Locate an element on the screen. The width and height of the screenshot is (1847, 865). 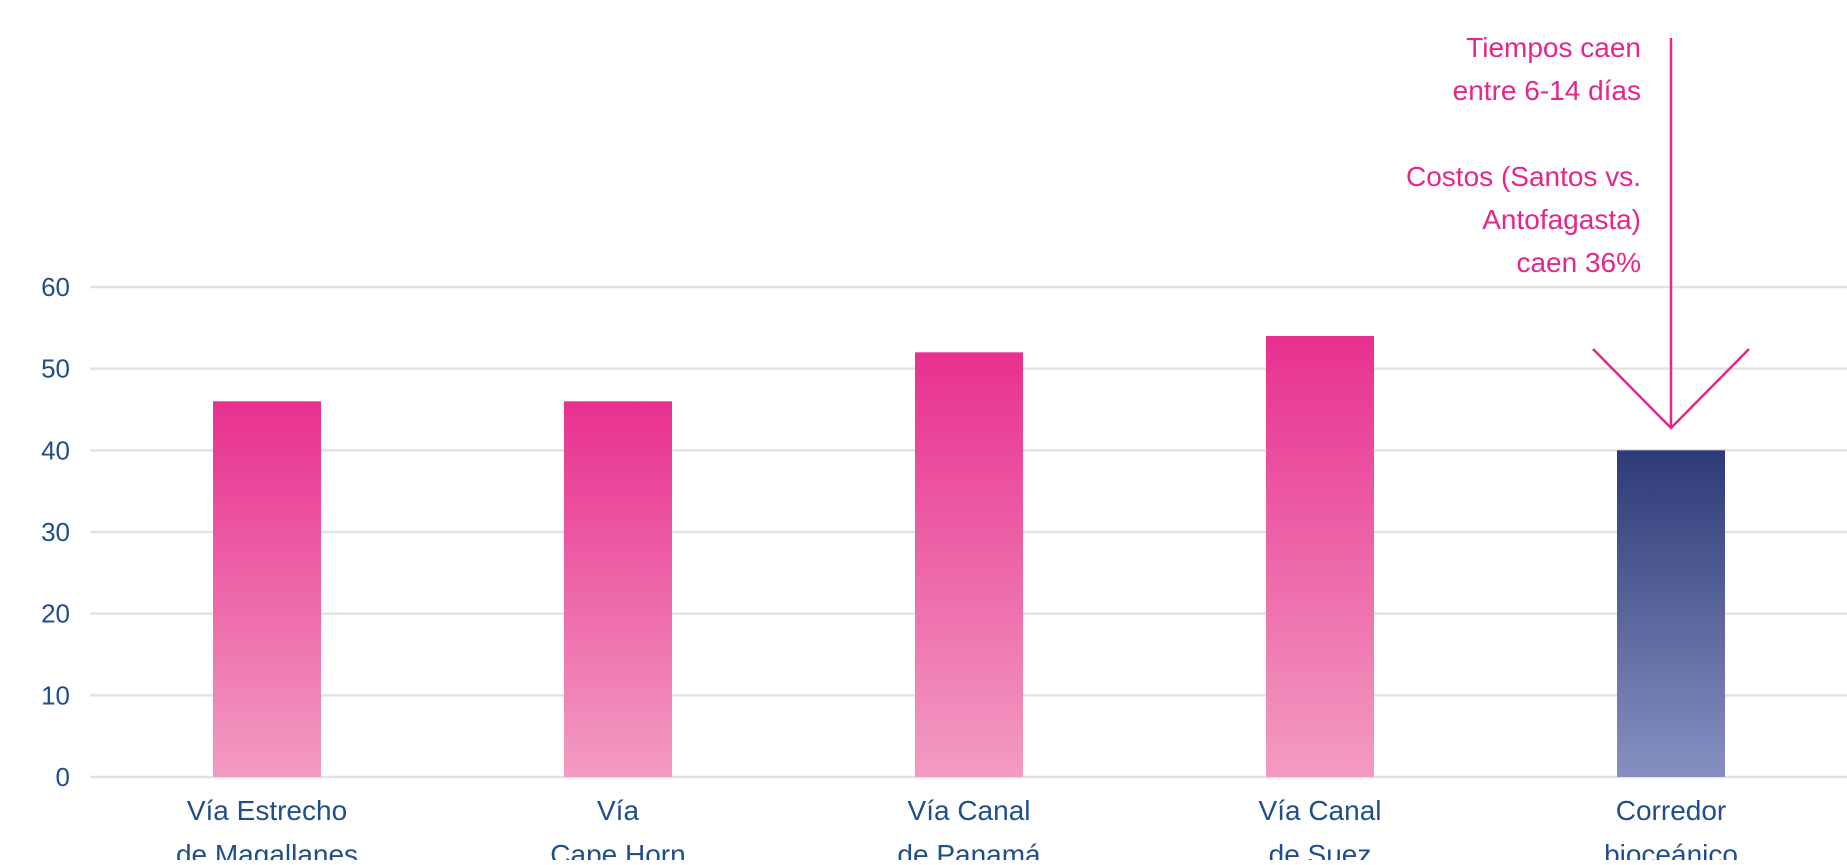
y-tick-label: 60 is located at coordinates (55, 287).